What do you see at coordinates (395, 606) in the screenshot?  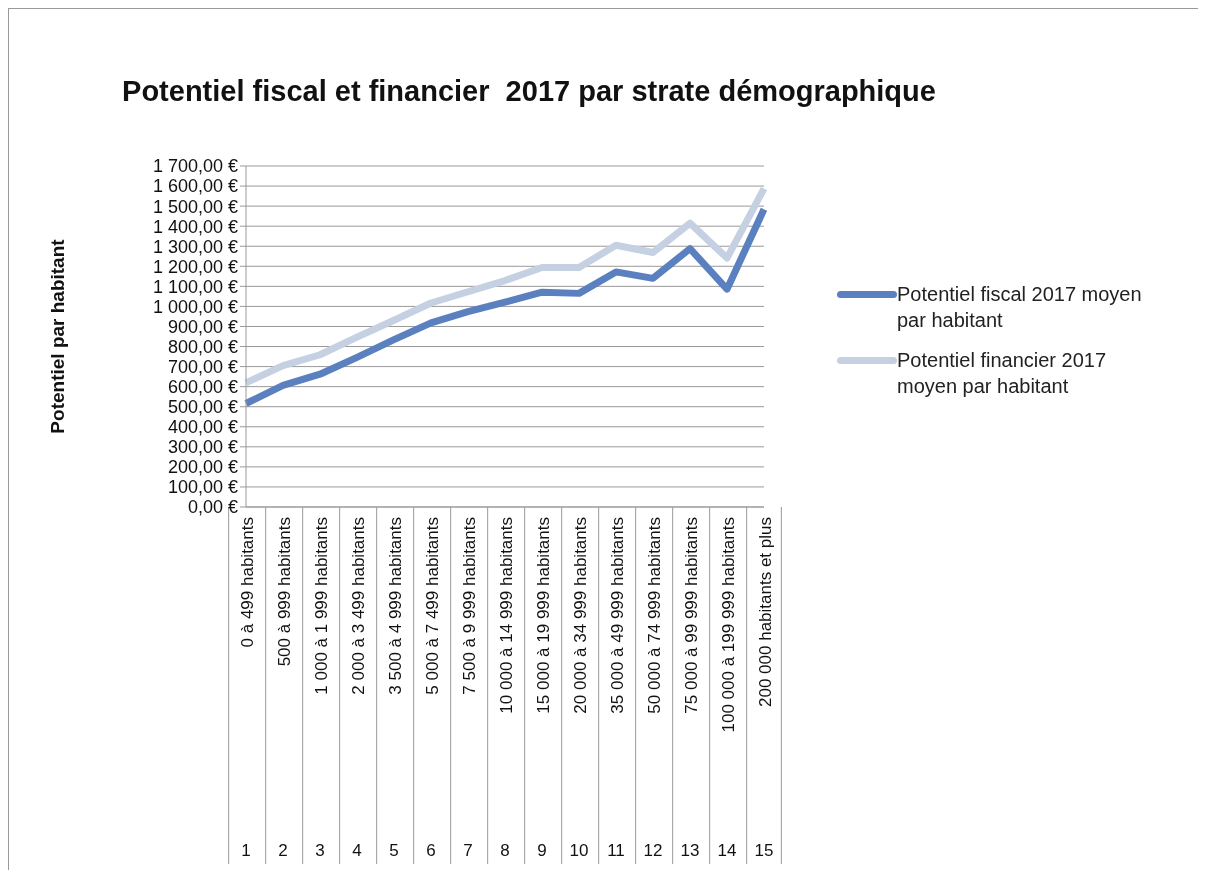 I see `x-tick-label: 3 500 à 4 999 habitants` at bounding box center [395, 606].